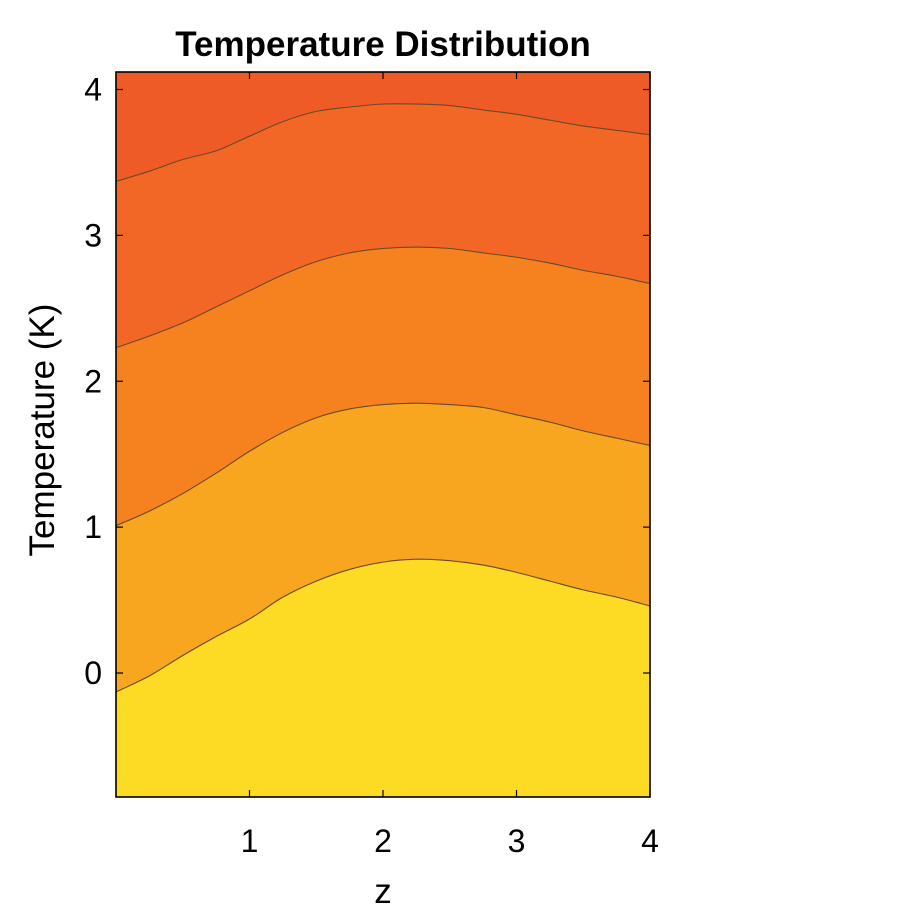 The height and width of the screenshot is (912, 912). Describe the element at coordinates (42, 430) in the screenshot. I see `y-axis-label: Temperature (K)` at that location.